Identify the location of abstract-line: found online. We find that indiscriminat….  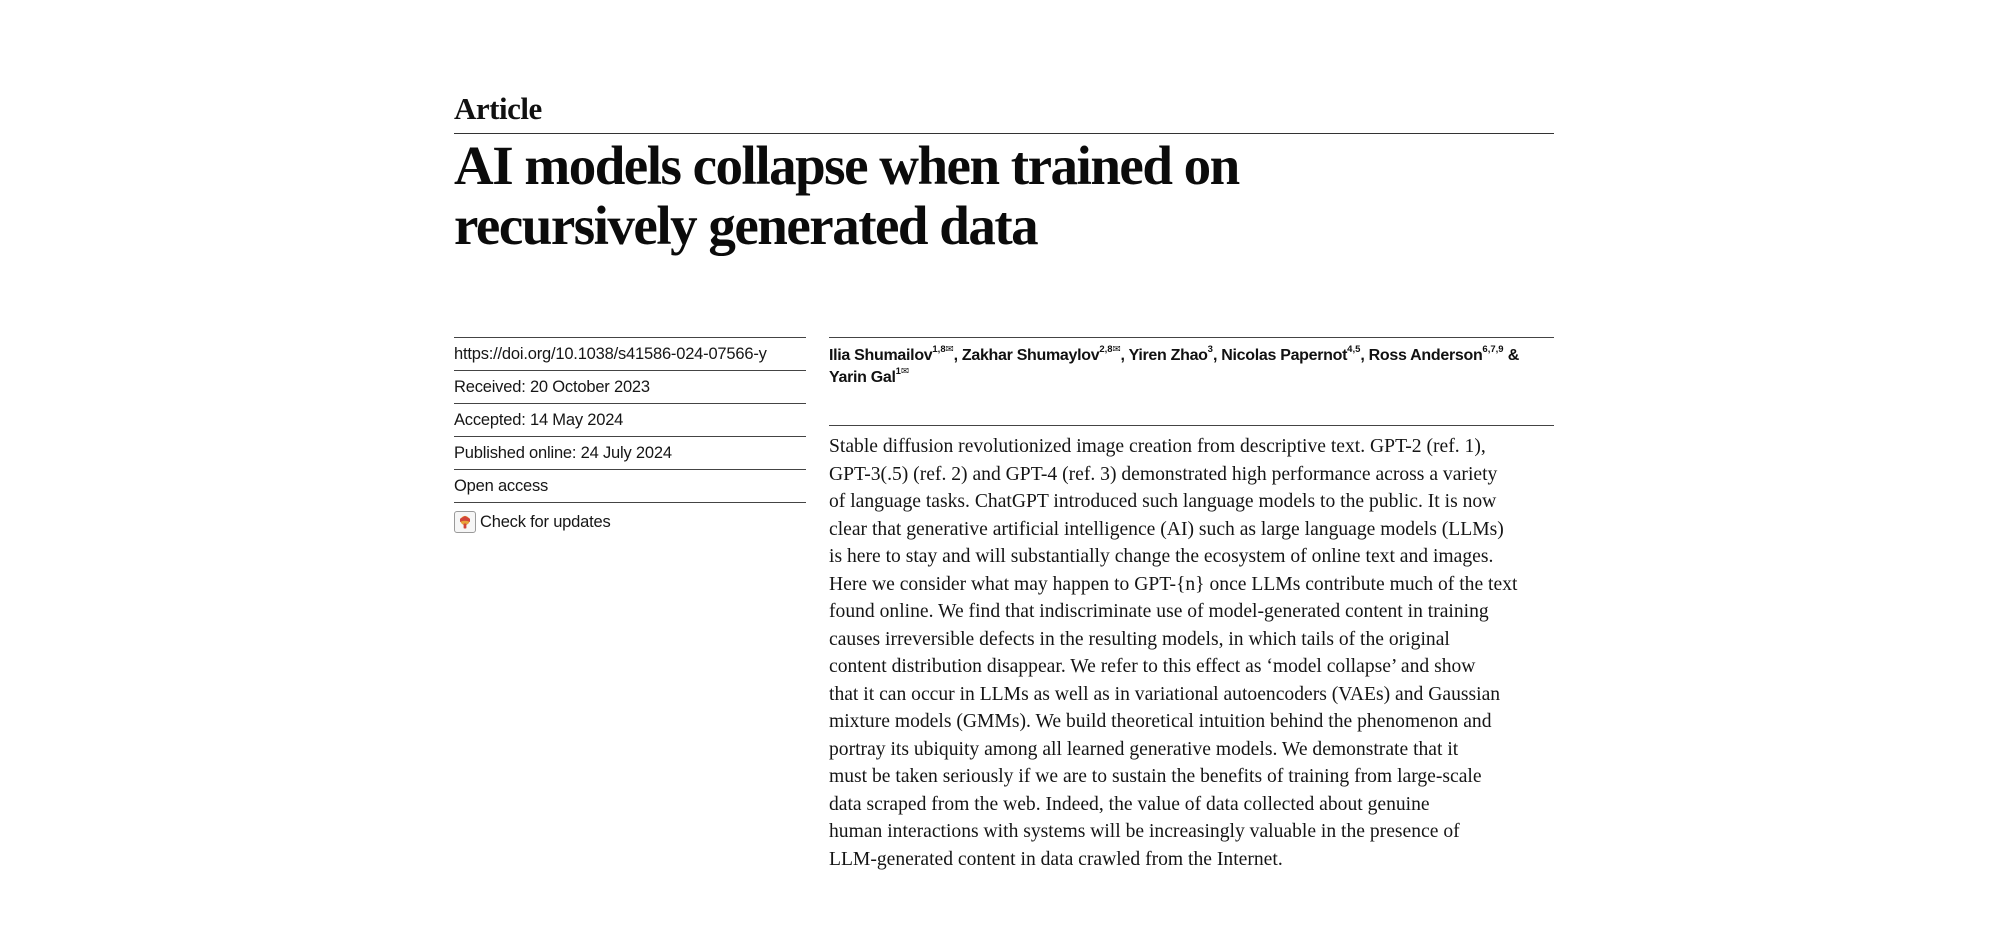
(1159, 611).